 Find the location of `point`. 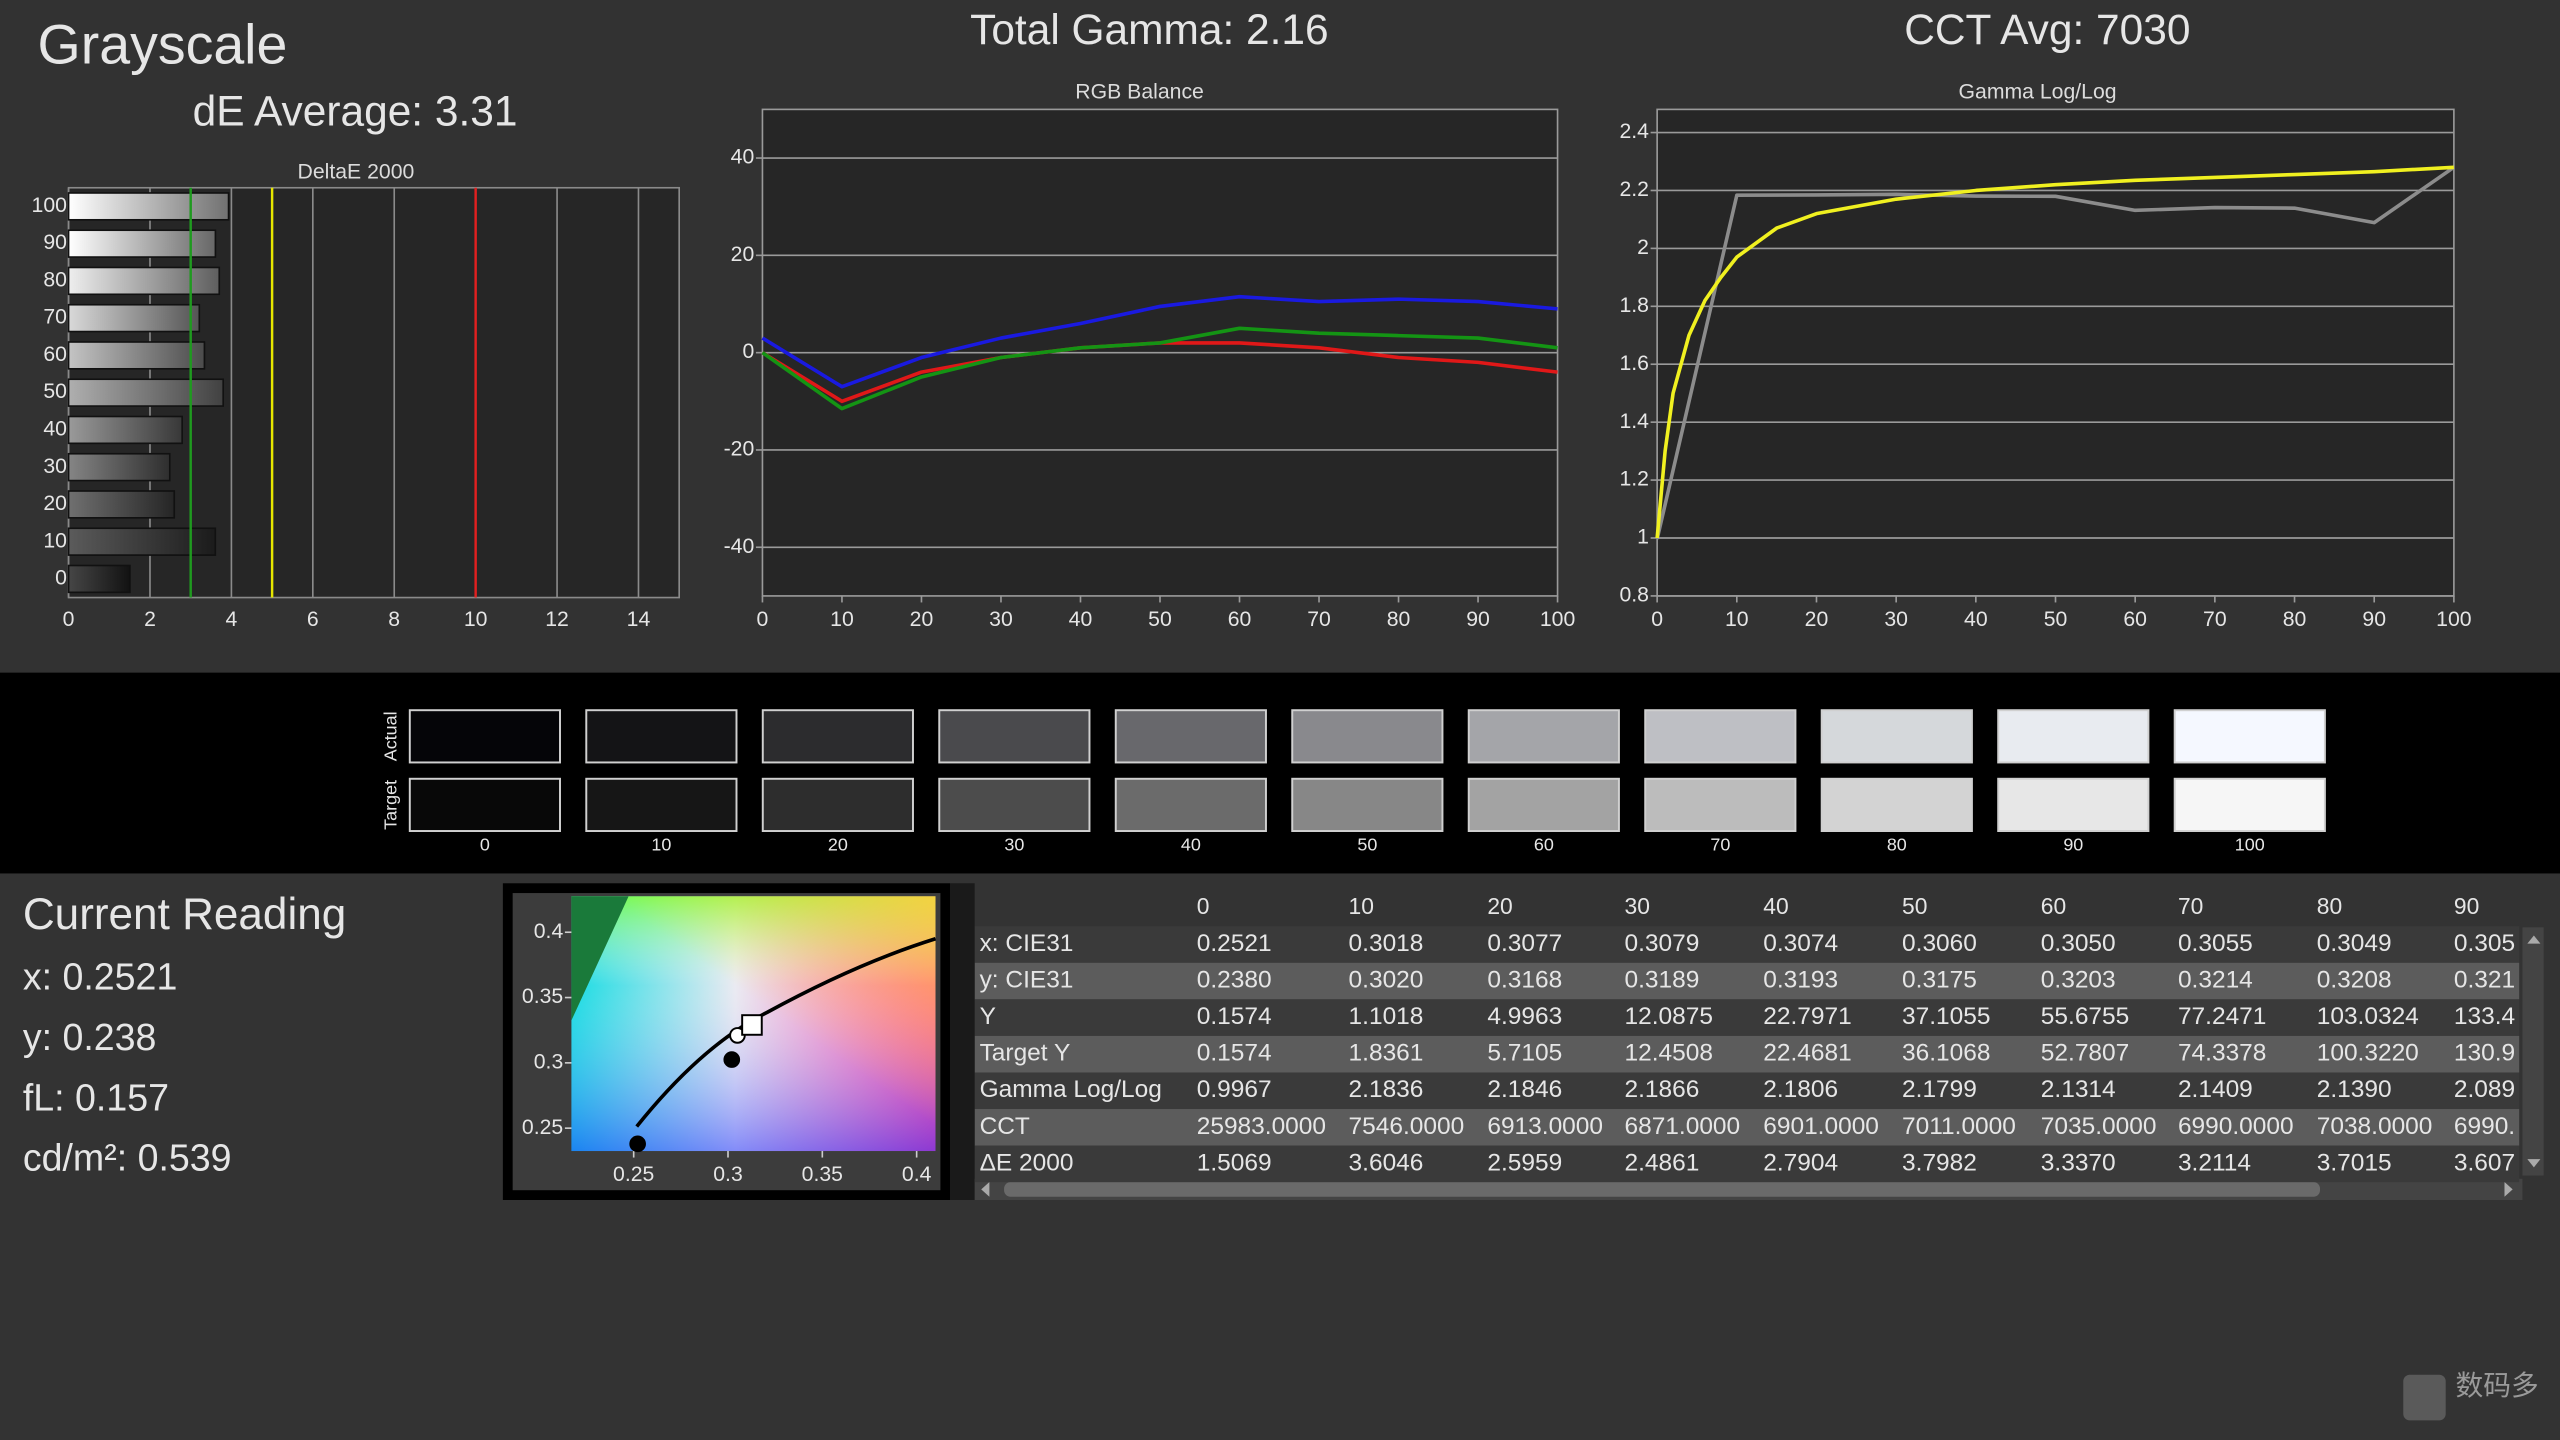

point is located at coordinates (637, 1144).